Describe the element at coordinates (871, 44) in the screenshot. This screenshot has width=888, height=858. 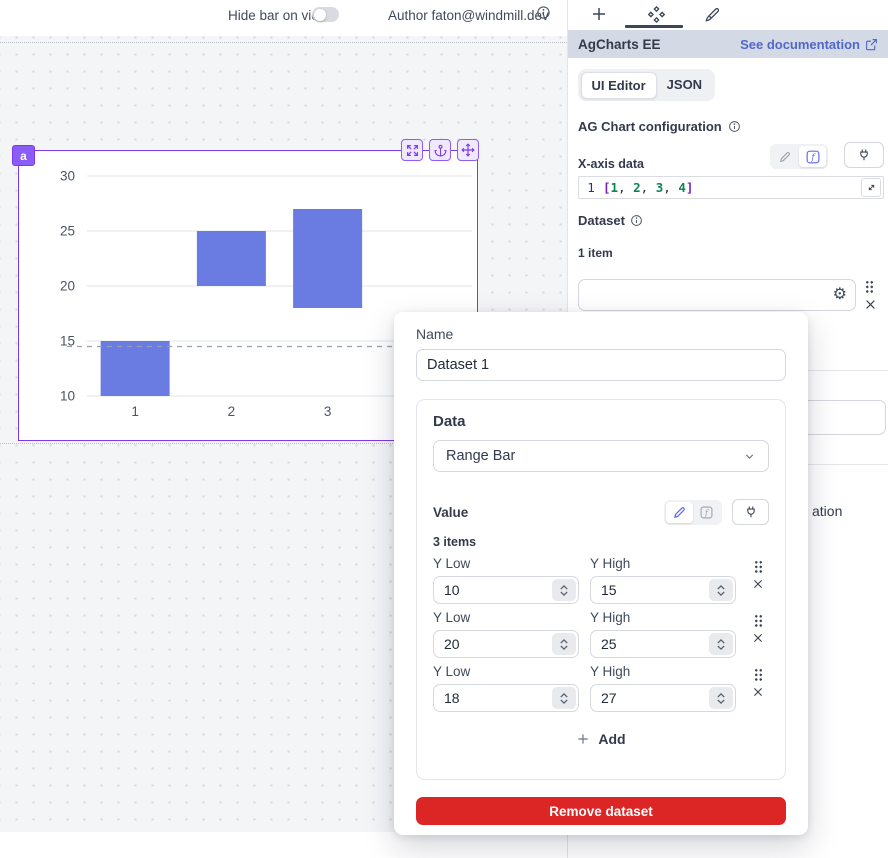
I see `external-link-icon` at that location.